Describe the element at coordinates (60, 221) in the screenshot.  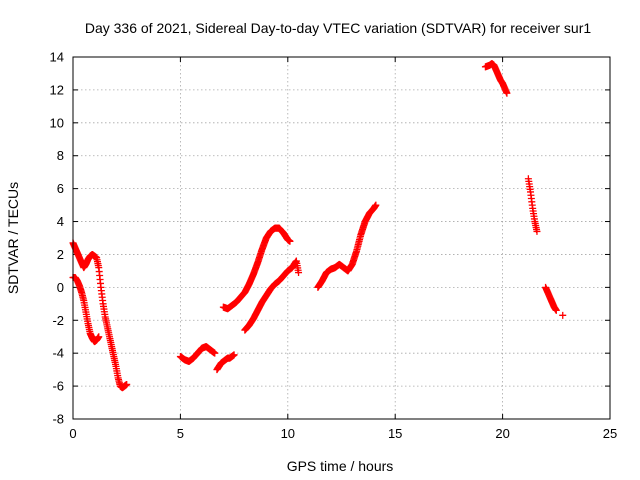
I see `y-tick-label: 4` at that location.